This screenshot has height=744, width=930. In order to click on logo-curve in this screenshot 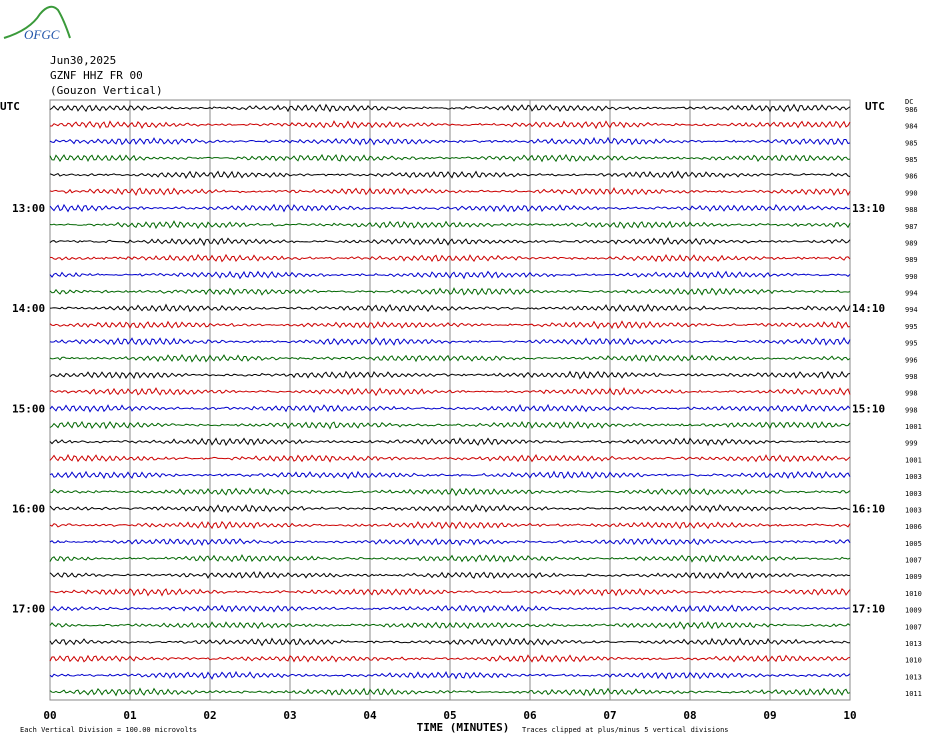, I will do `click(37, 22)`.